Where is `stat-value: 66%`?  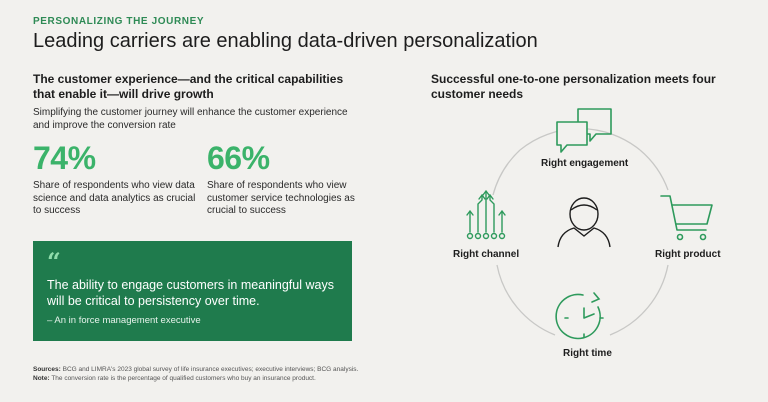 stat-value: 66% is located at coordinates (238, 158).